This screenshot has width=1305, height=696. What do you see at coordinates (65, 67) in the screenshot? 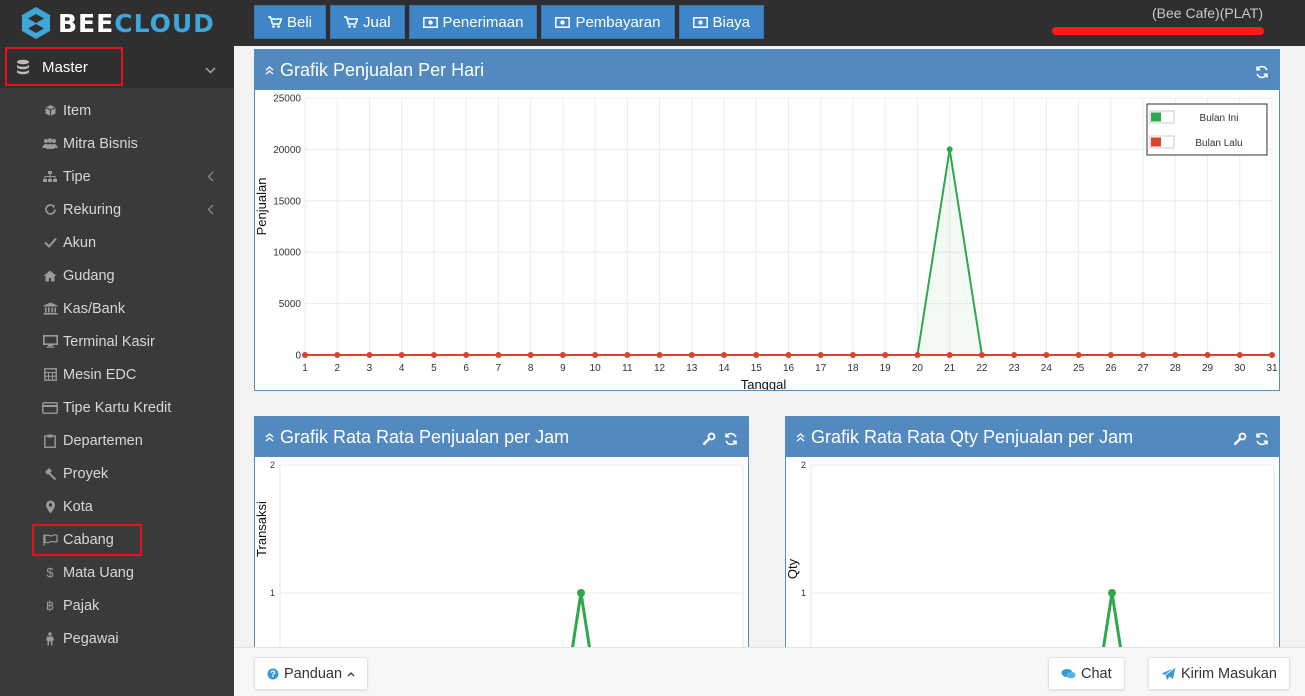
I see `master-label: Master` at bounding box center [65, 67].